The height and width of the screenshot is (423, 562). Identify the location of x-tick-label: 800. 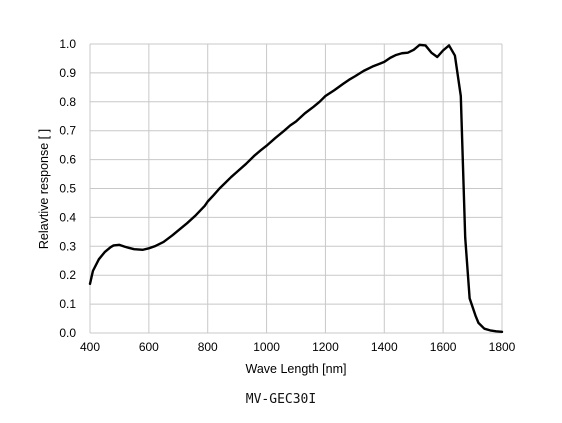
(208, 347).